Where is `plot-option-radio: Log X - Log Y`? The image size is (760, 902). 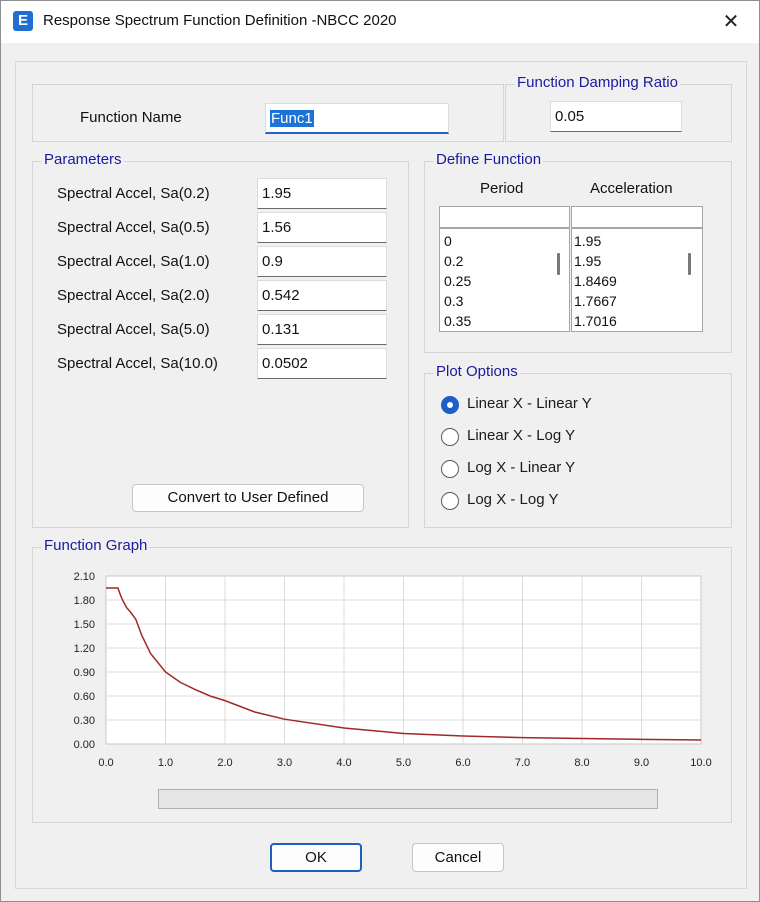
plot-option-radio: Log X - Log Y is located at coordinates (571, 501).